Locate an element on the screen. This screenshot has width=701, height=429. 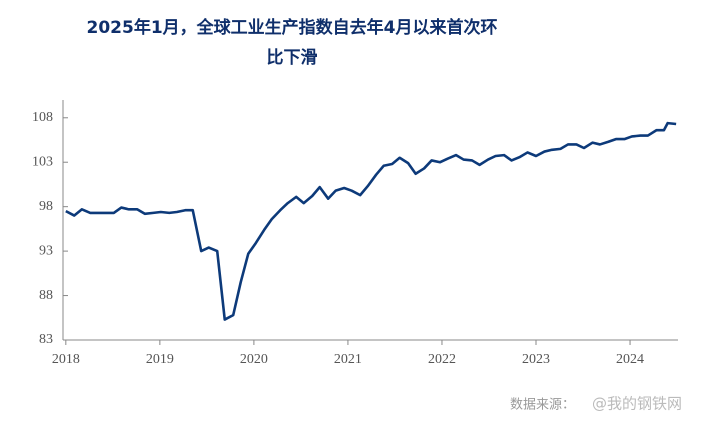
y-tick-label: 88 is located at coordinates (46, 295).